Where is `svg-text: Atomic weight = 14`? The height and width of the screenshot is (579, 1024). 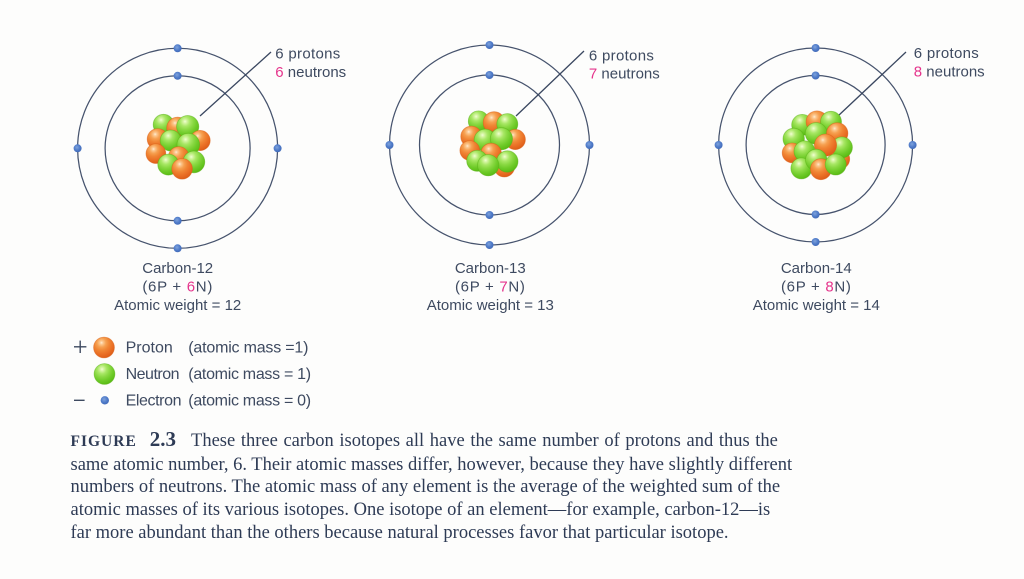 svg-text: Atomic weight = 14 is located at coordinates (816, 305).